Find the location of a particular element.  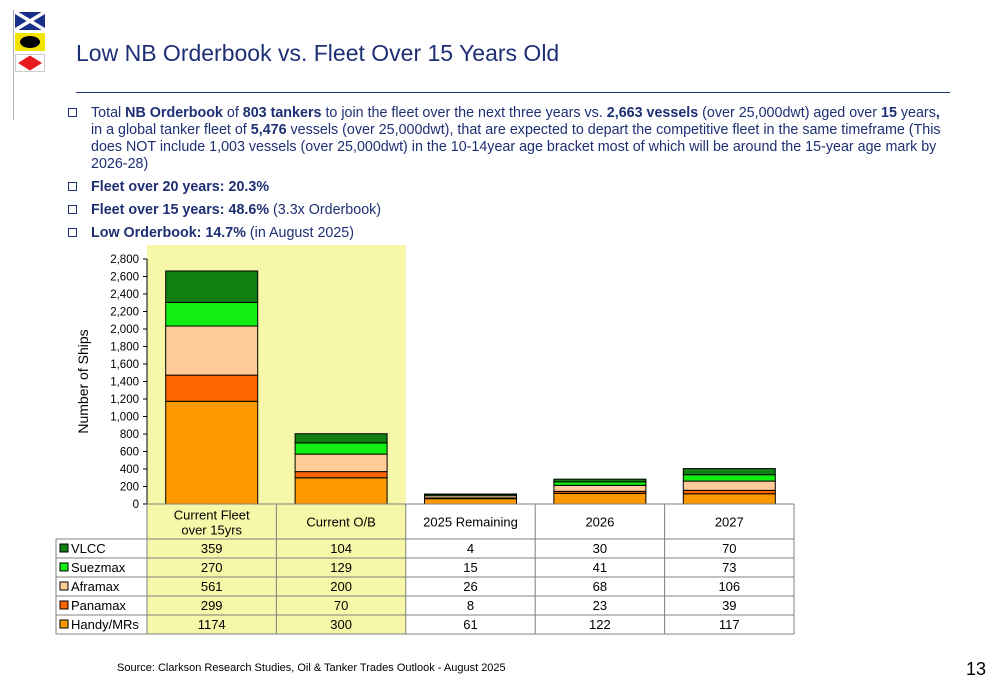

y-tick-label: 2,000 is located at coordinates (124, 330).